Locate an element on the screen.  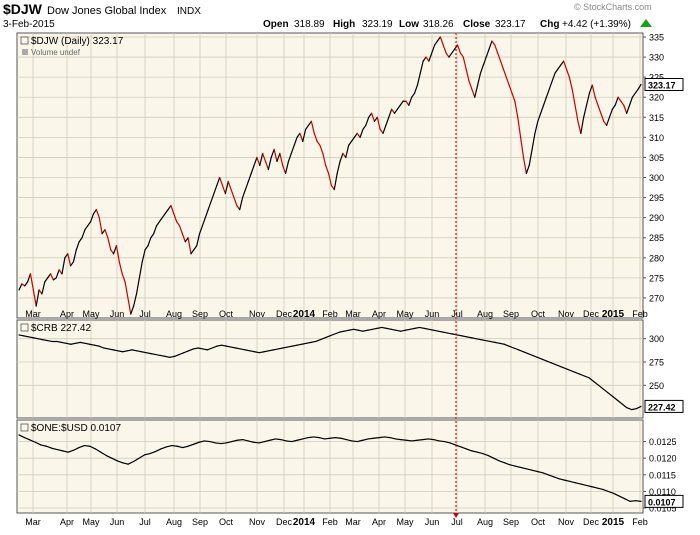
close-value: 323.17 is located at coordinates (510, 24).